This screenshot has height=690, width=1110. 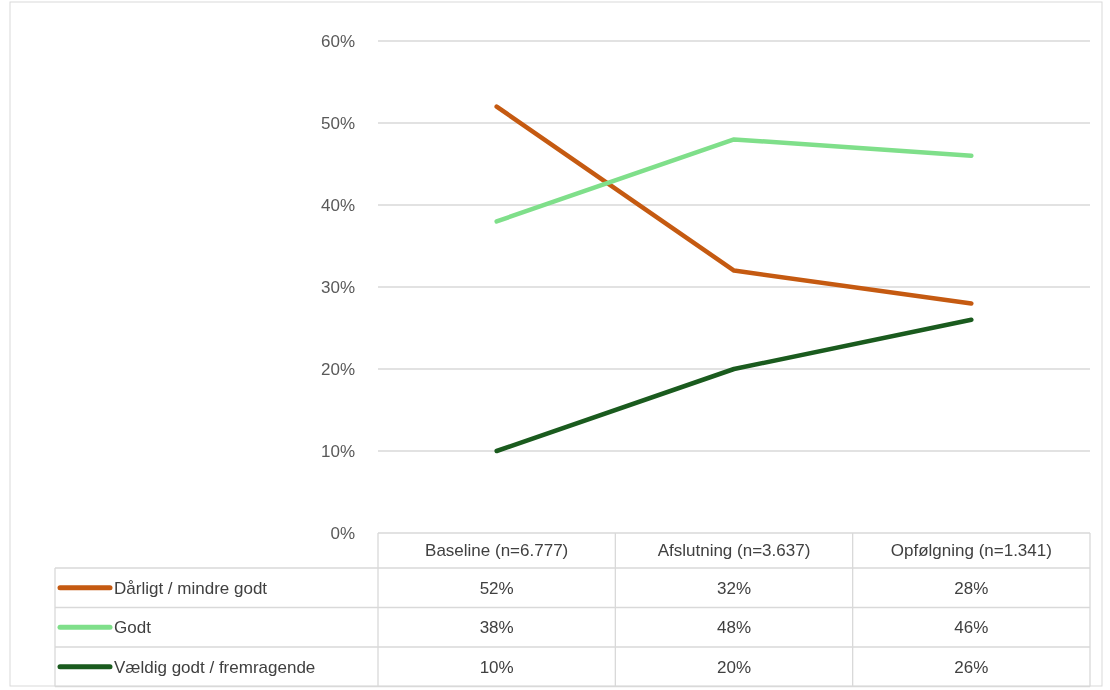 I want to click on data-label: 38%, so click(x=496, y=628).